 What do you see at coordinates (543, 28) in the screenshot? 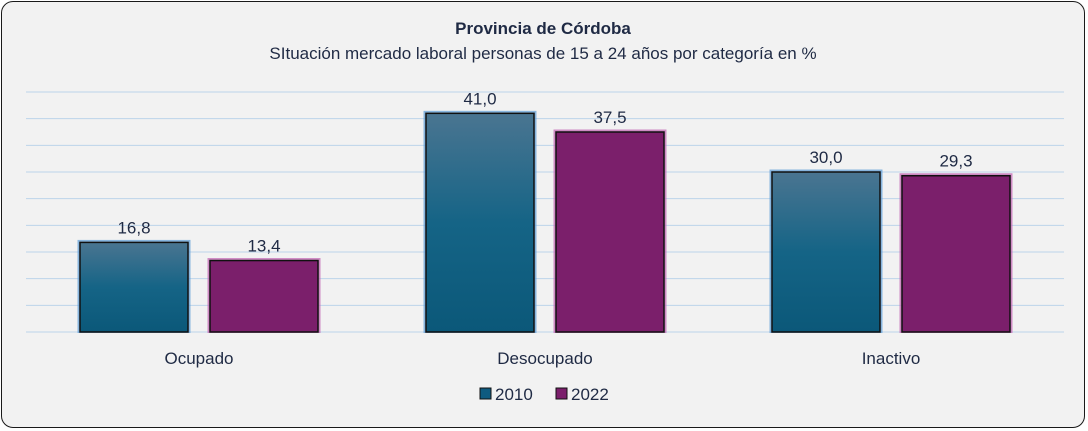
I see `chart-title: Provincia de Córdoba` at bounding box center [543, 28].